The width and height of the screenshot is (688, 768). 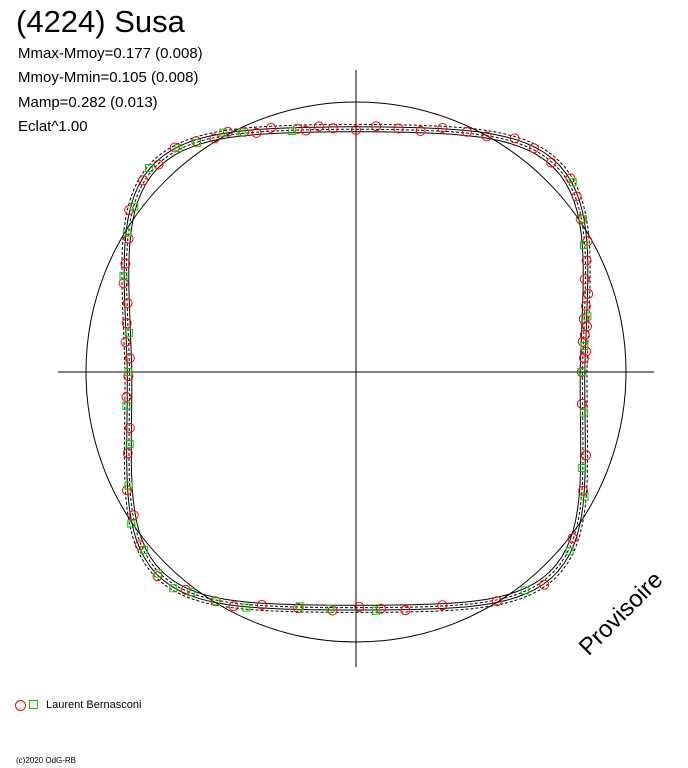 I want to click on stat-max-mean: Mmax-Mmoy=0.177 (0.008), so click(x=110, y=53).